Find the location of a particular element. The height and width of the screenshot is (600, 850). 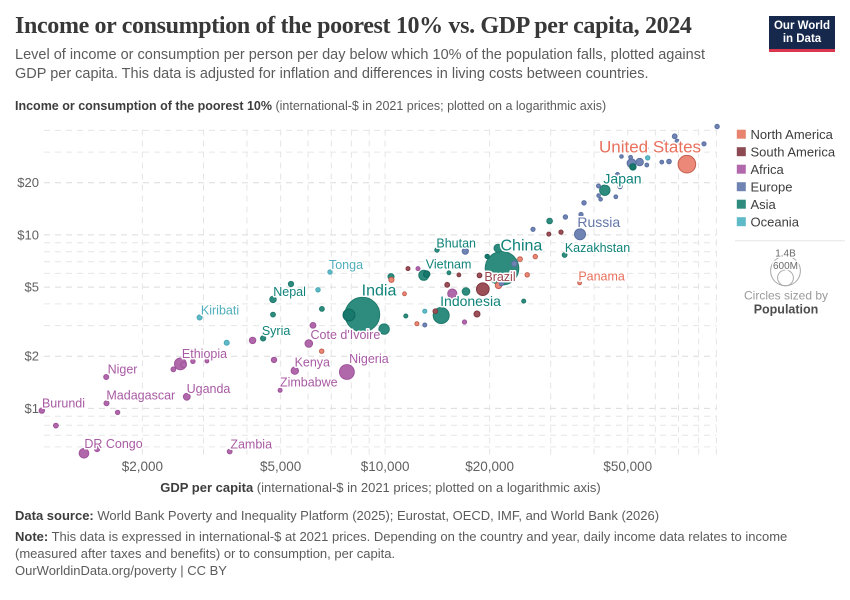

svg-text: United States is located at coordinates (650, 147).